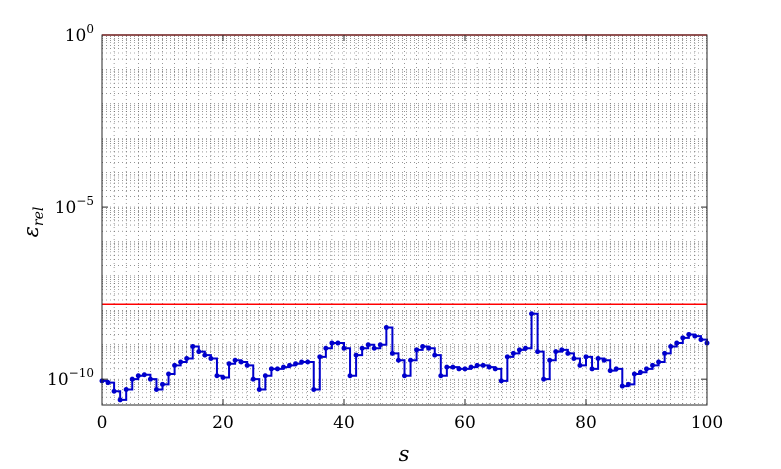 Image resolution: width=781 pixels, height=469 pixels. I want to click on y-tick-label: 10⁻¹⁰, so click(70, 378).